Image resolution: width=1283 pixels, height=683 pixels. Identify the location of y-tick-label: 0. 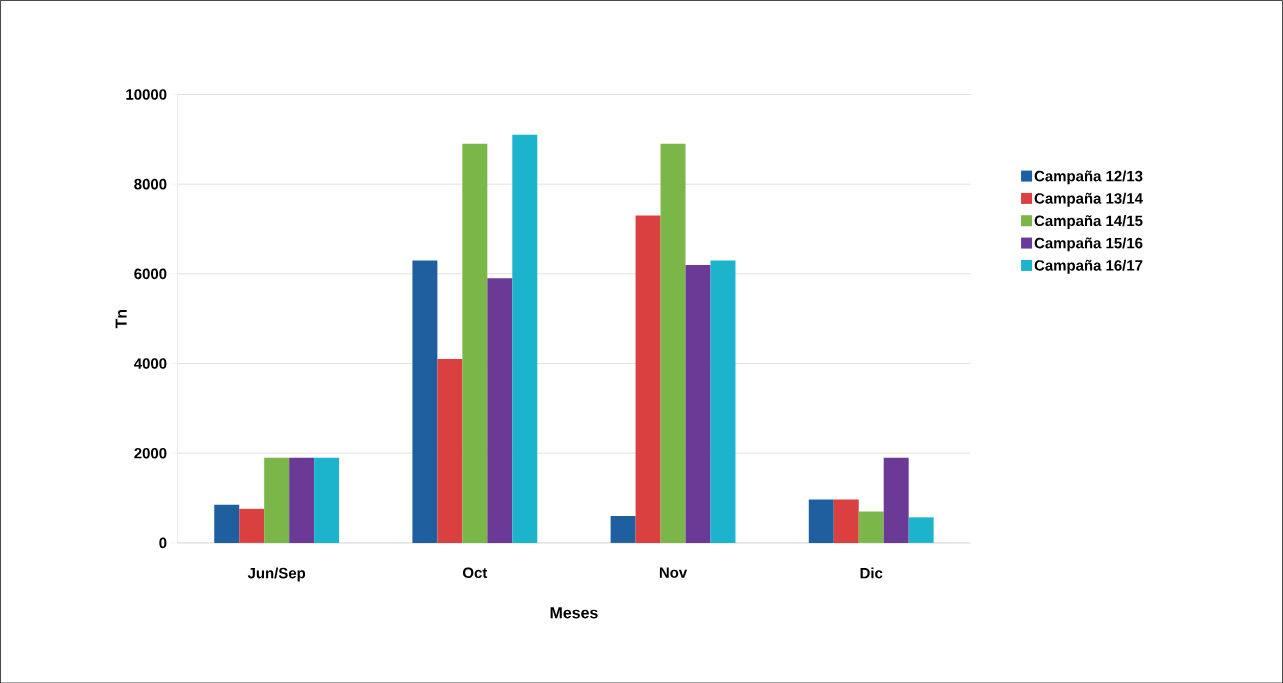
(163, 542).